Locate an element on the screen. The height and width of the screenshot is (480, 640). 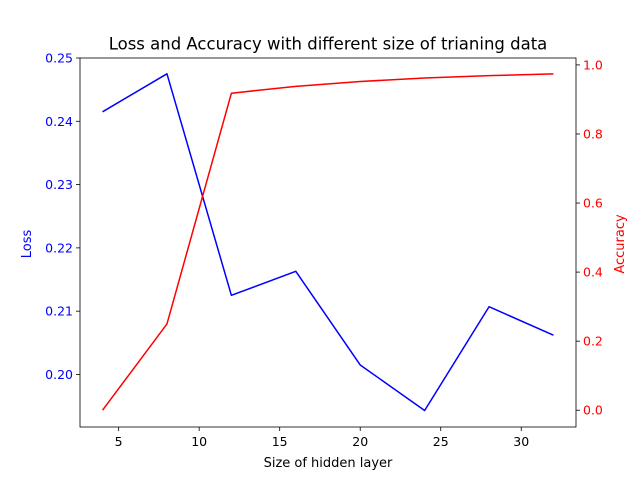
x-axis-label: Size of hidden layer is located at coordinates (328, 463).